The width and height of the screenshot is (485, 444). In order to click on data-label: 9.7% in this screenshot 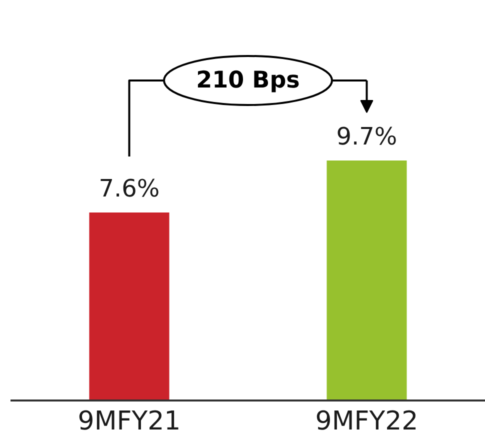, I will do `click(367, 136)`.